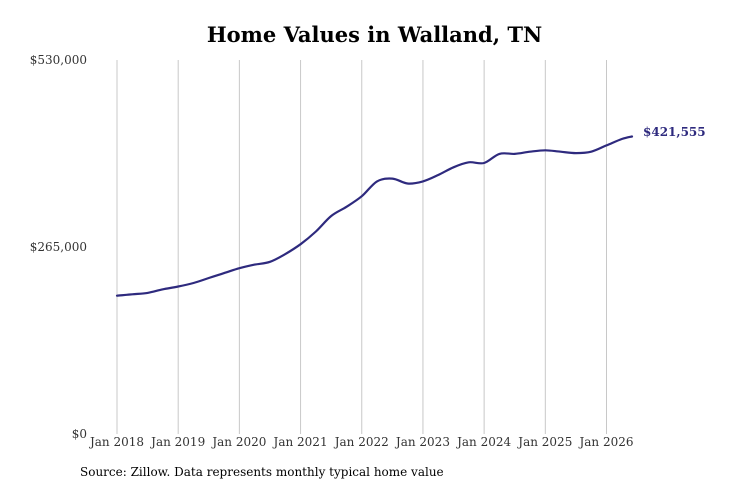 The image size is (731, 487). Describe the element at coordinates (422, 442) in the screenshot. I see `x-tick-label: Jan 2023` at that location.